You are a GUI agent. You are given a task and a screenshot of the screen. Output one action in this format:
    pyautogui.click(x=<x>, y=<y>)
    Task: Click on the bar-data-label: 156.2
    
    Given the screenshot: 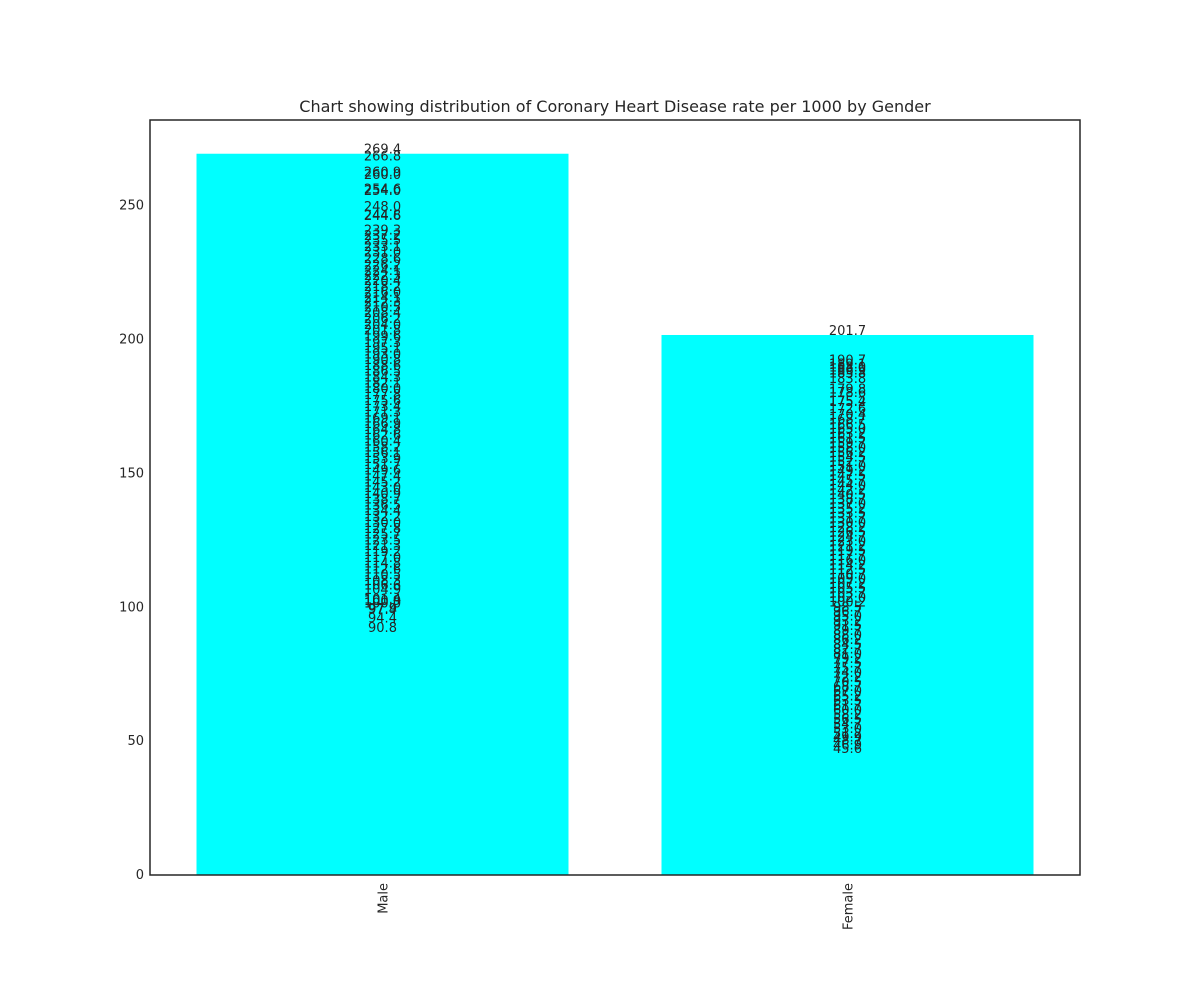 What is the action you would take?
    pyautogui.click(x=847, y=453)
    